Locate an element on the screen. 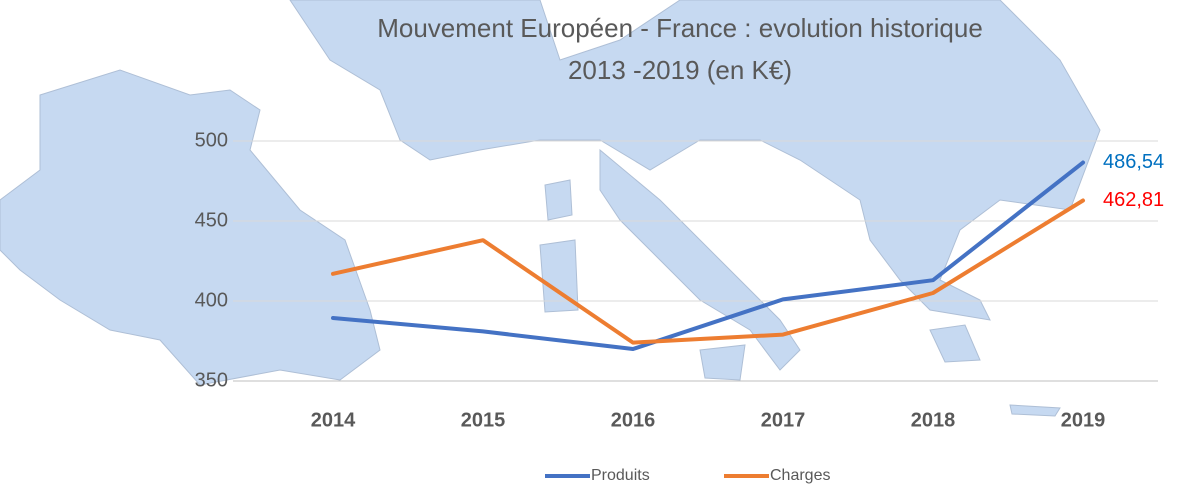  x-tick-label: 2019 is located at coordinates (1083, 420).